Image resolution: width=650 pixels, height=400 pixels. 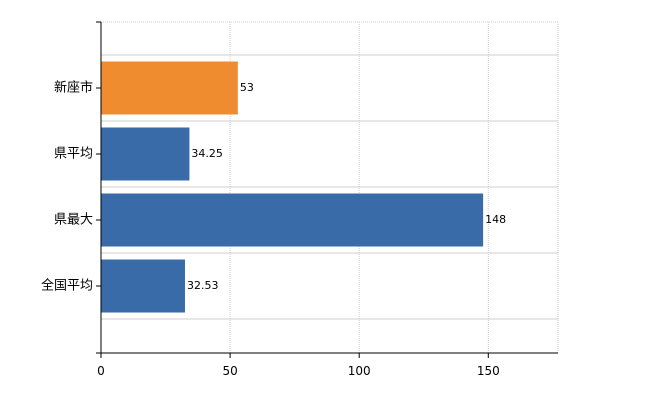 I want to click on data-label: 53, so click(x=247, y=87).